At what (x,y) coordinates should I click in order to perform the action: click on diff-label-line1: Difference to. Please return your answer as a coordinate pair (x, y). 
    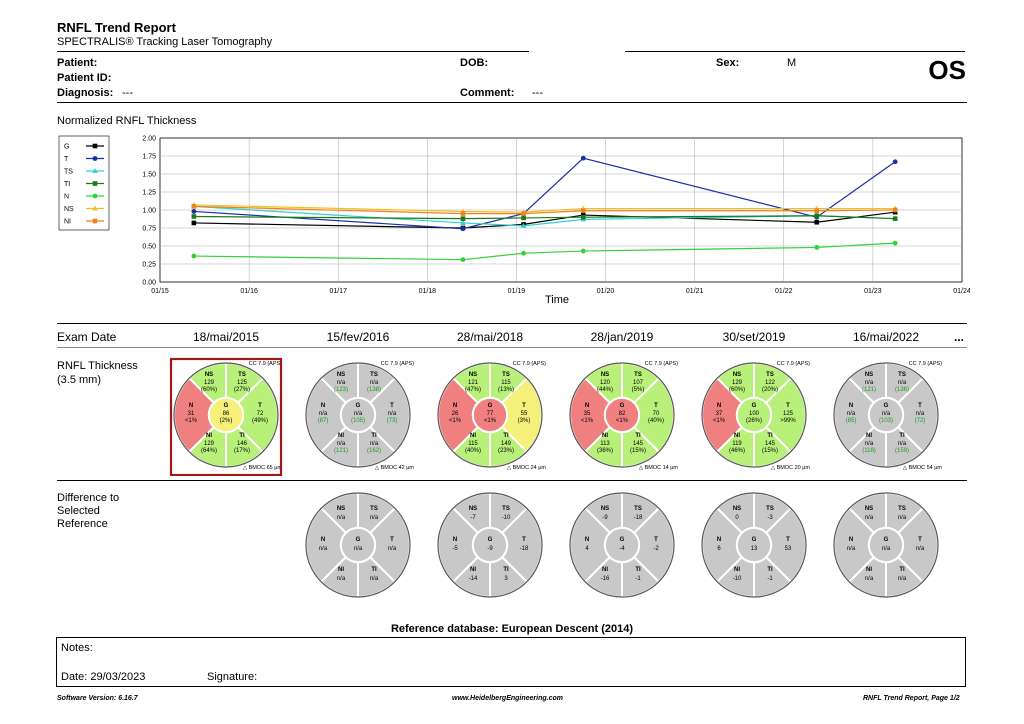
    Looking at the image, I should click on (88, 498).